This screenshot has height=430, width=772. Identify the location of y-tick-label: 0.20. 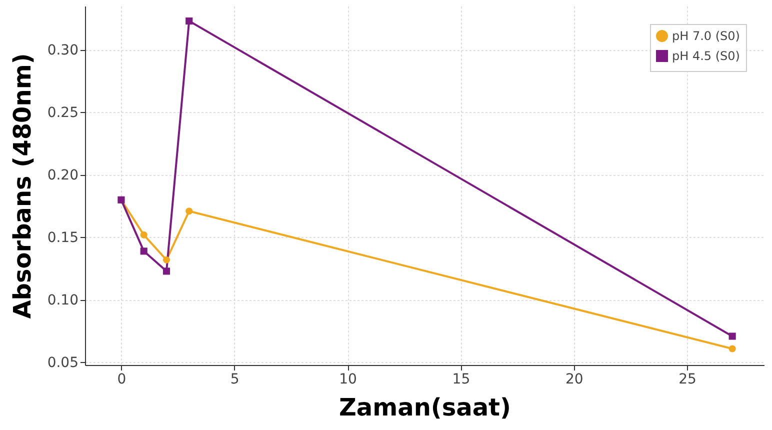
(62, 175).